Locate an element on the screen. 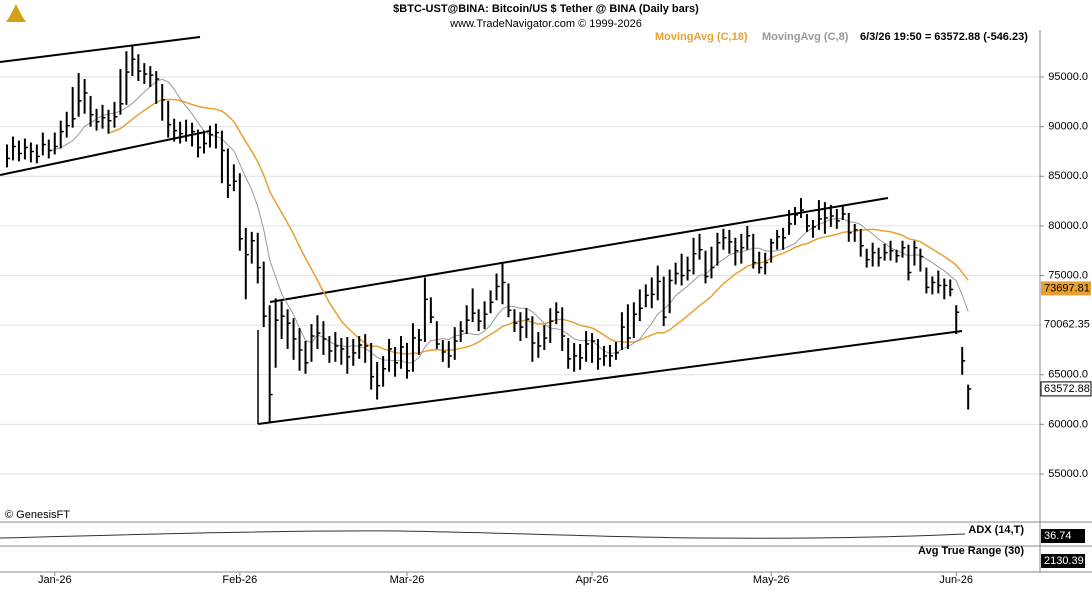  y-tick-label: 85000.0 is located at coordinates (1068, 176).